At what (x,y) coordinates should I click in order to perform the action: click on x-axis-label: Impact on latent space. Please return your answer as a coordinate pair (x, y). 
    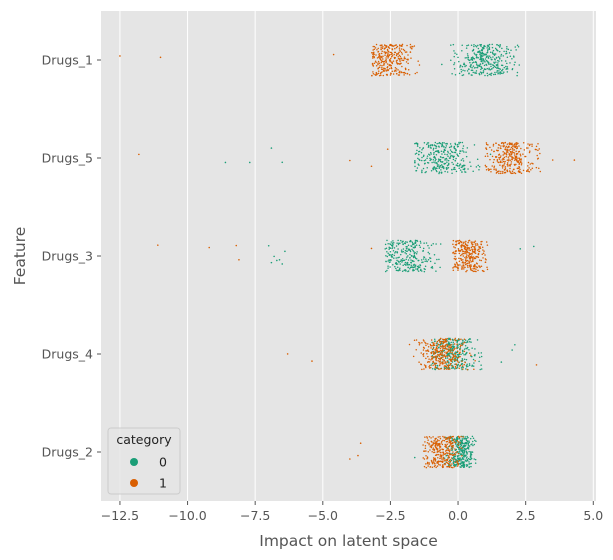
    Looking at the image, I should click on (348, 541).